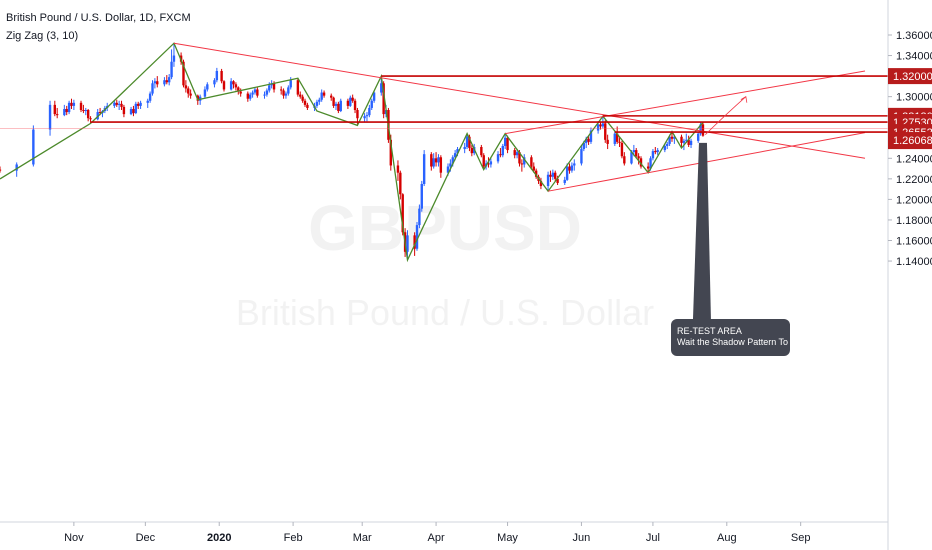  What do you see at coordinates (362, 538) in the screenshot?
I see `x-tick-label: Mar` at bounding box center [362, 538].